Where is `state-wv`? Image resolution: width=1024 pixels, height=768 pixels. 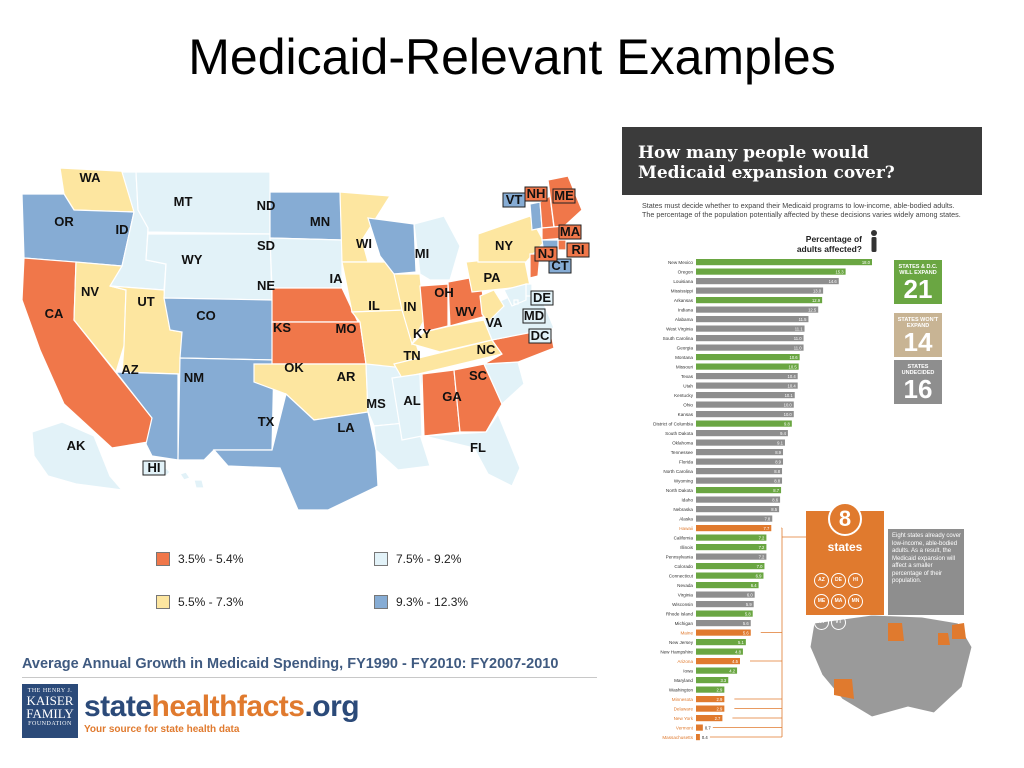 state-wv is located at coordinates (492, 306).